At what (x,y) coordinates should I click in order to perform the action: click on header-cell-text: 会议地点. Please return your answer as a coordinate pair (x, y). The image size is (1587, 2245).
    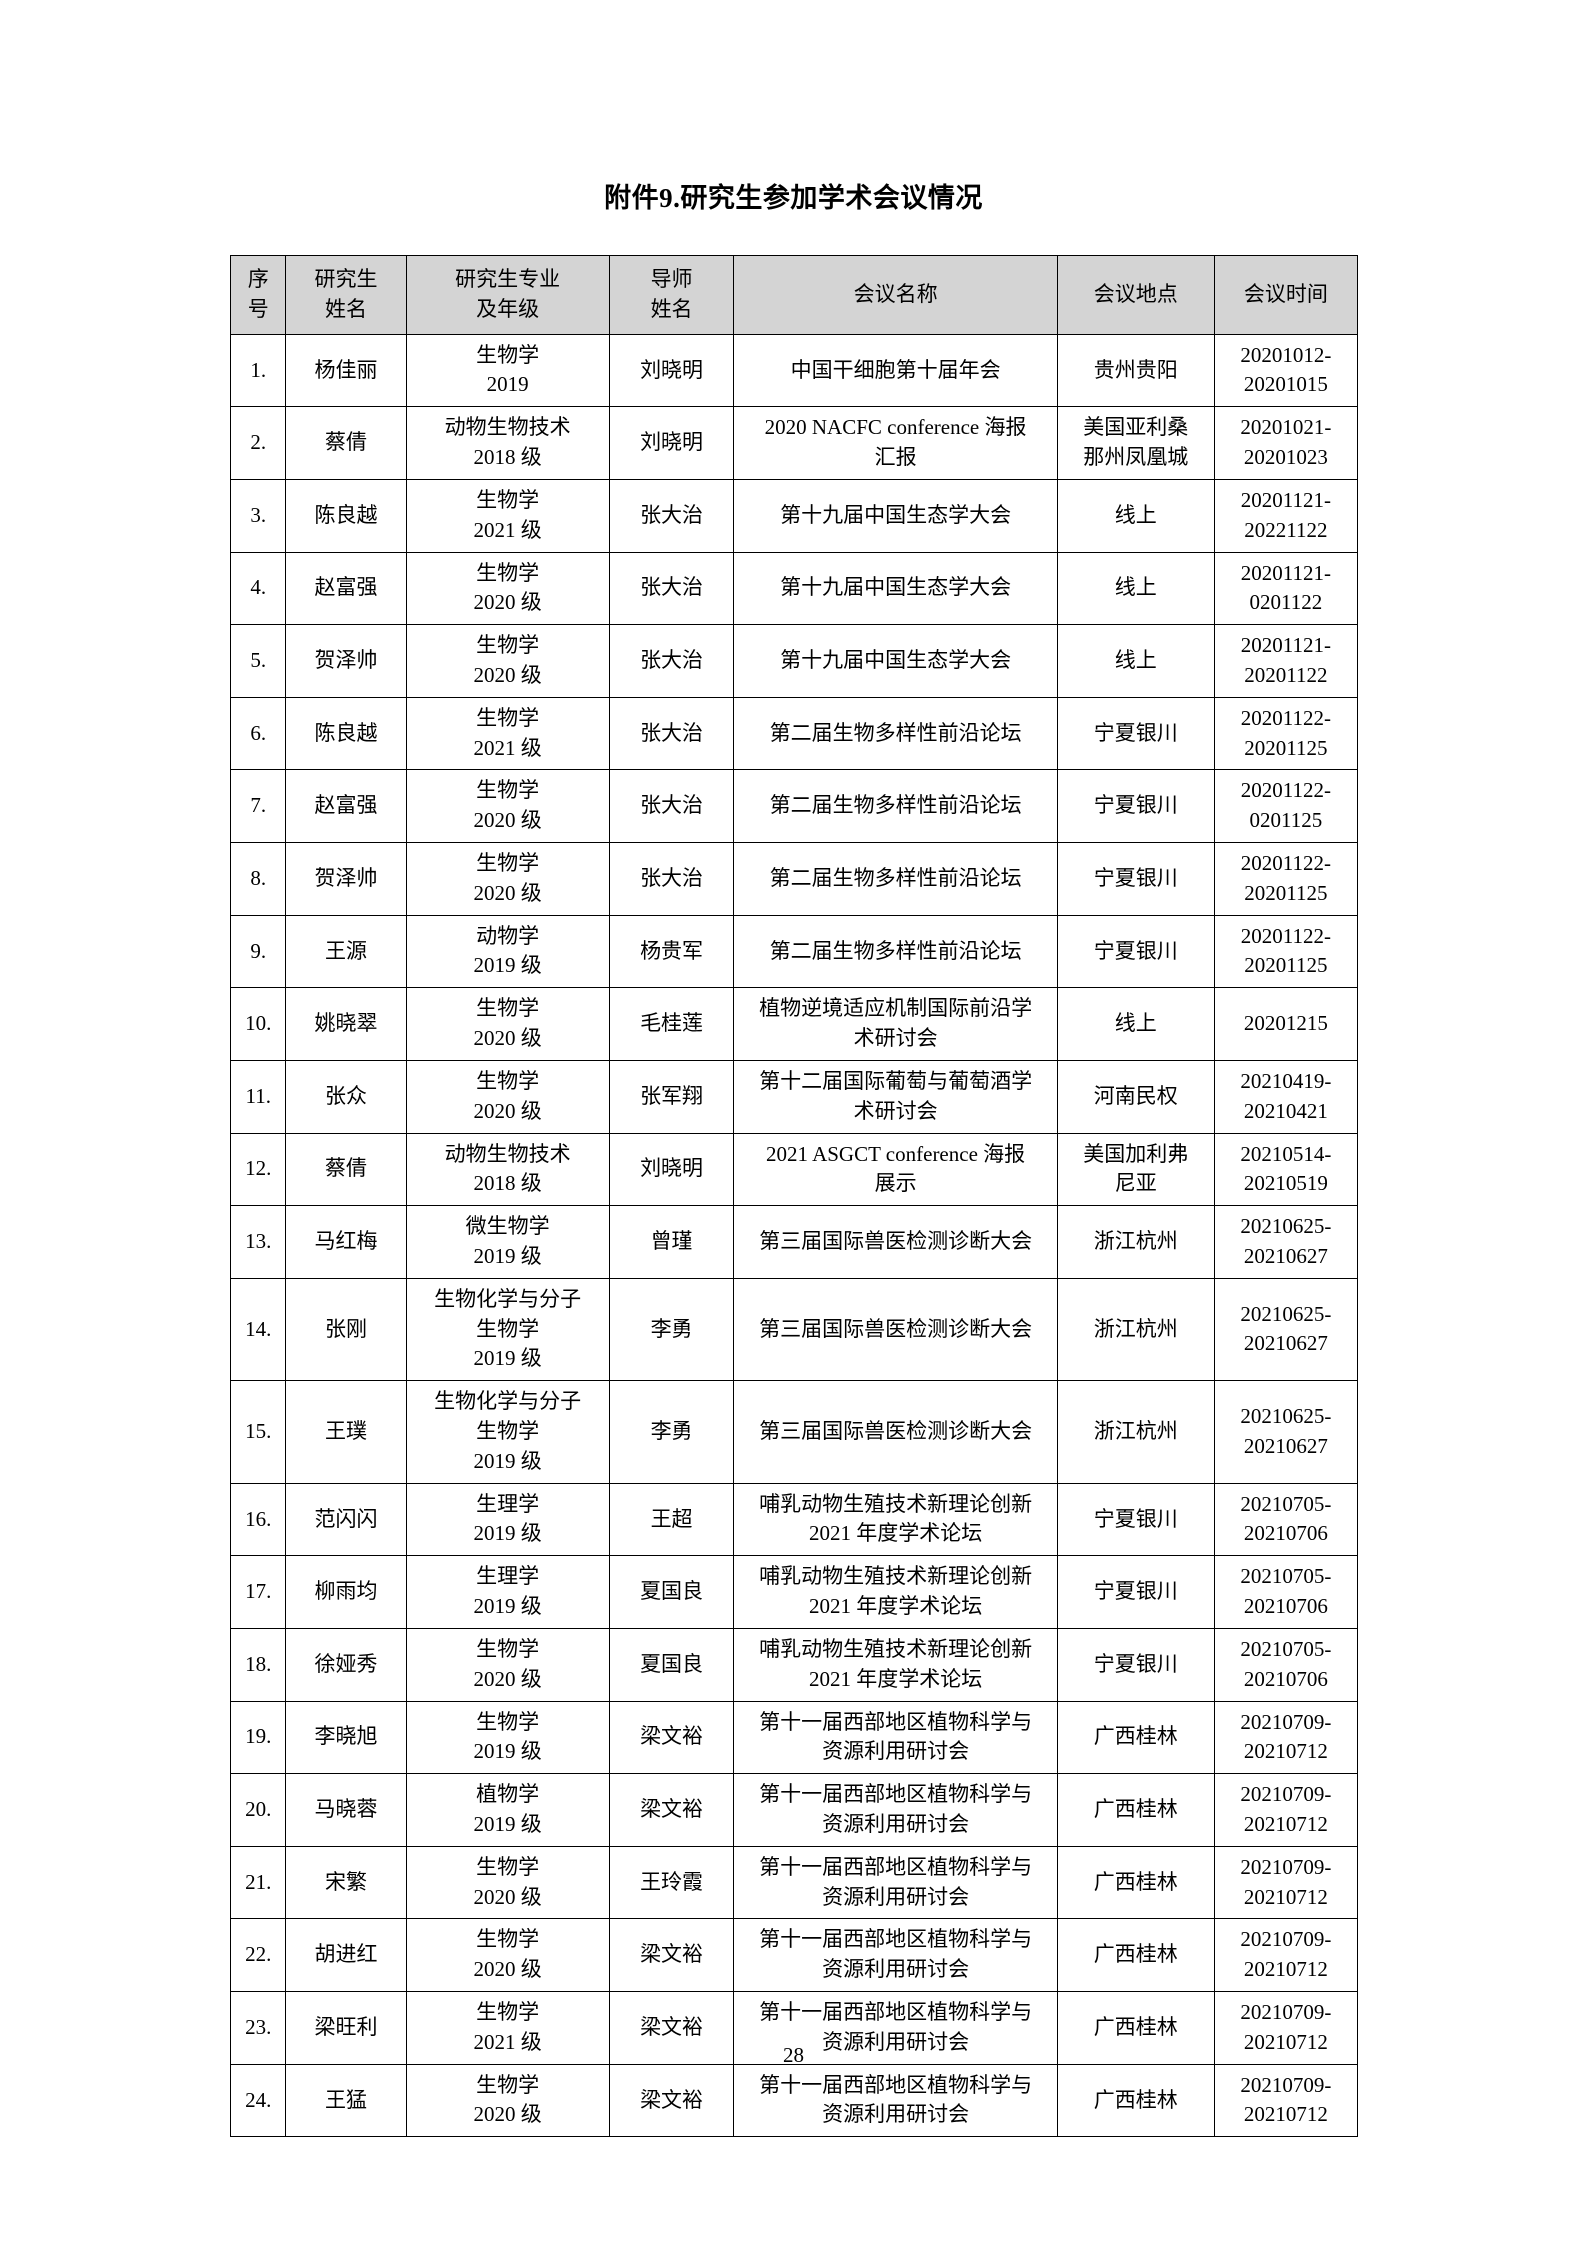
    Looking at the image, I should click on (1135, 293).